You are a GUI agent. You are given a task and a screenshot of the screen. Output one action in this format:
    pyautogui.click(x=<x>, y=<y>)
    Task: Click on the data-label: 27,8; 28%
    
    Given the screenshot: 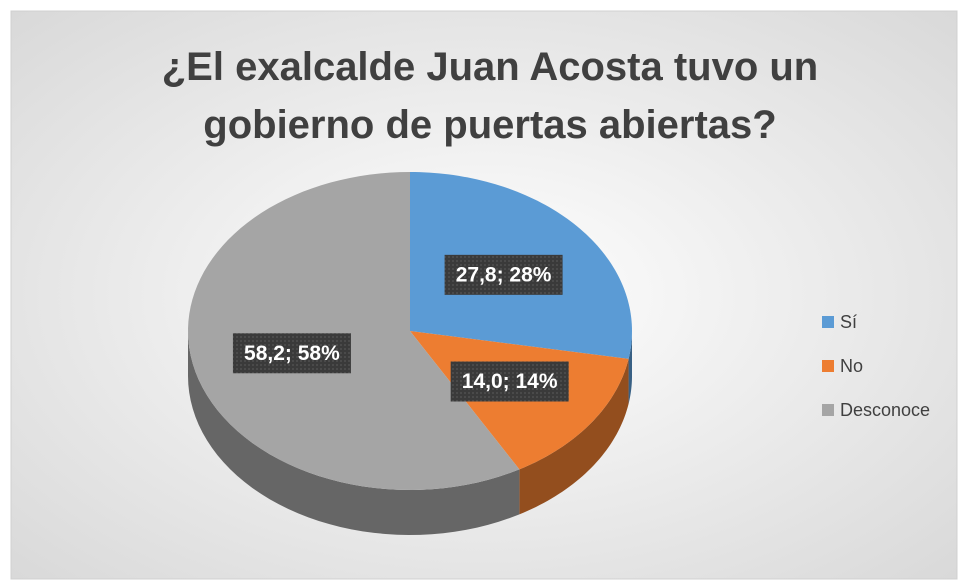 What is the action you would take?
    pyautogui.click(x=504, y=274)
    